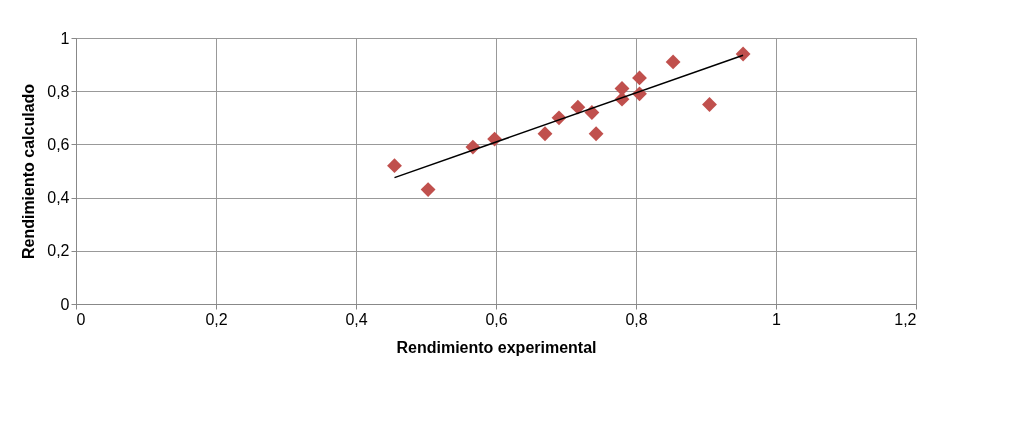  Describe the element at coordinates (58, 144) in the screenshot. I see `y-tick-label: 0,6` at that location.